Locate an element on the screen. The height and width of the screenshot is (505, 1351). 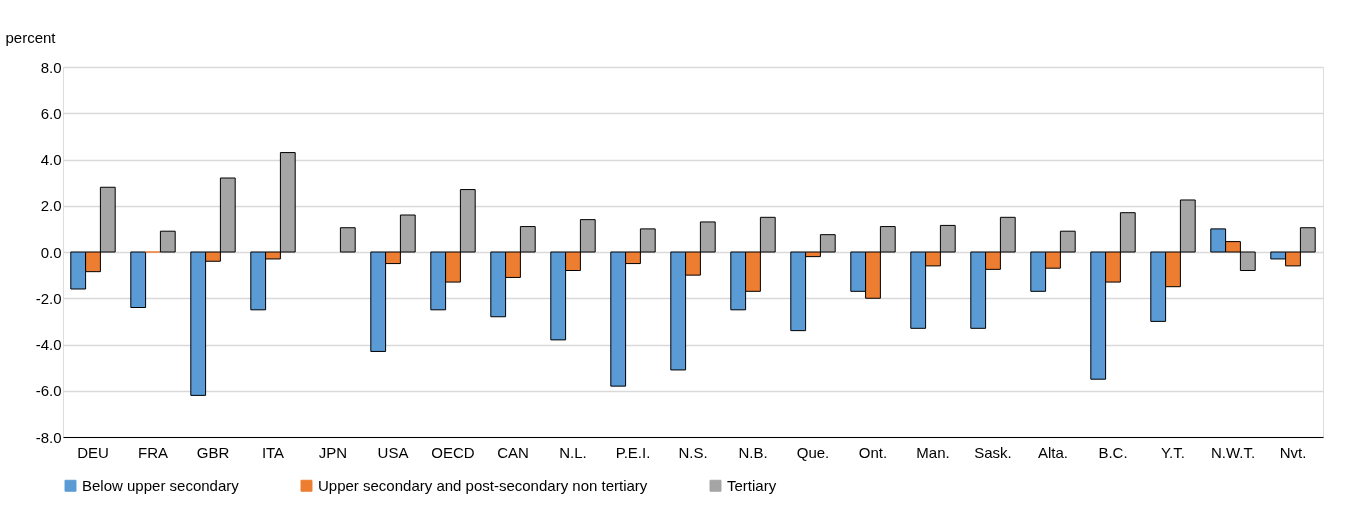
x-tick-label: P.E.I. is located at coordinates (633, 452).